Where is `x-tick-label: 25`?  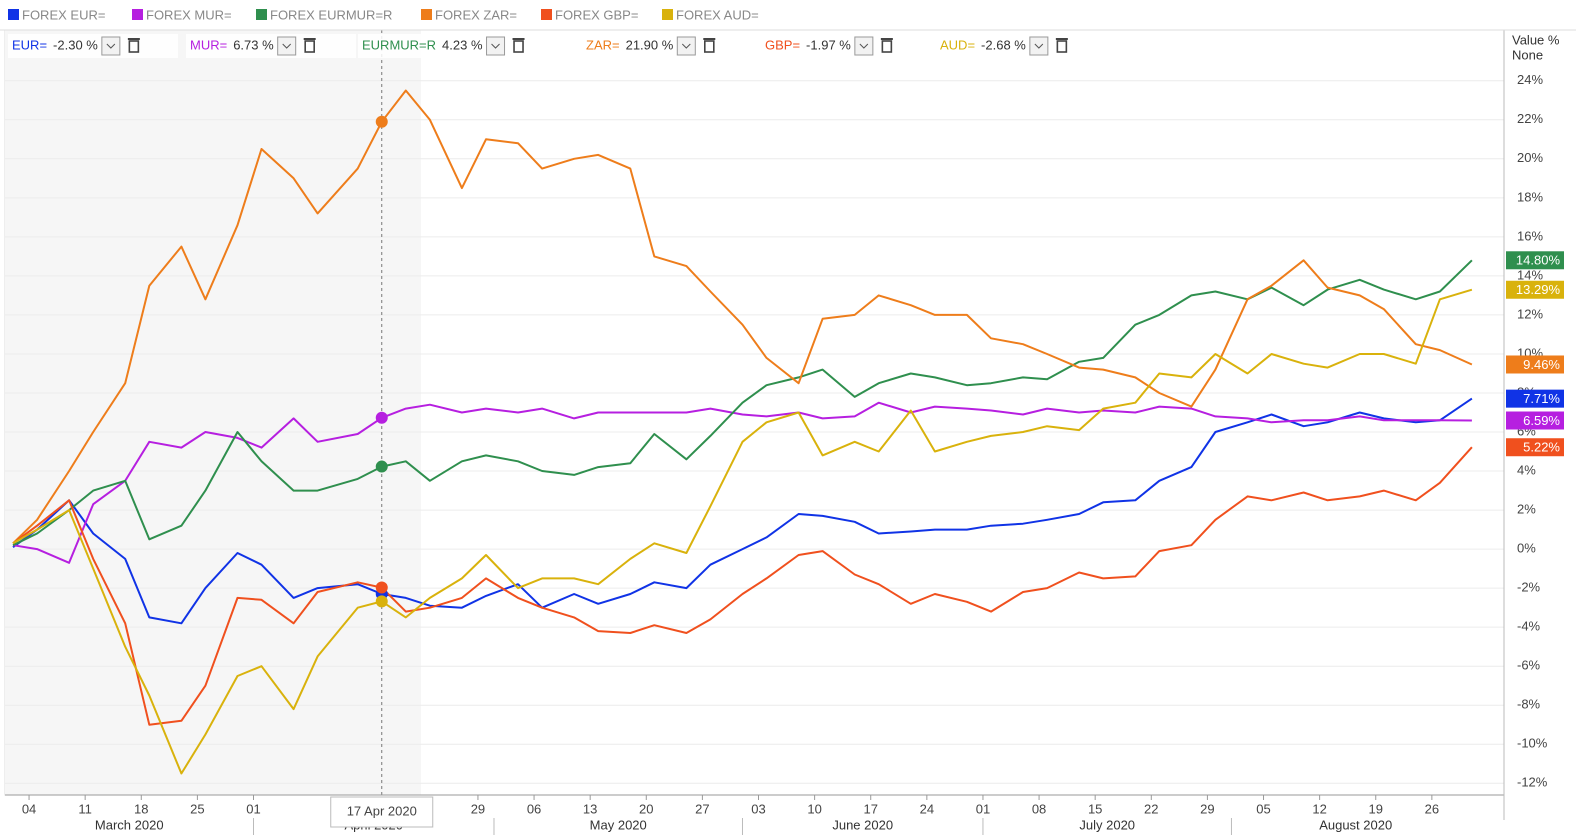
x-tick-label: 25 is located at coordinates (197, 808).